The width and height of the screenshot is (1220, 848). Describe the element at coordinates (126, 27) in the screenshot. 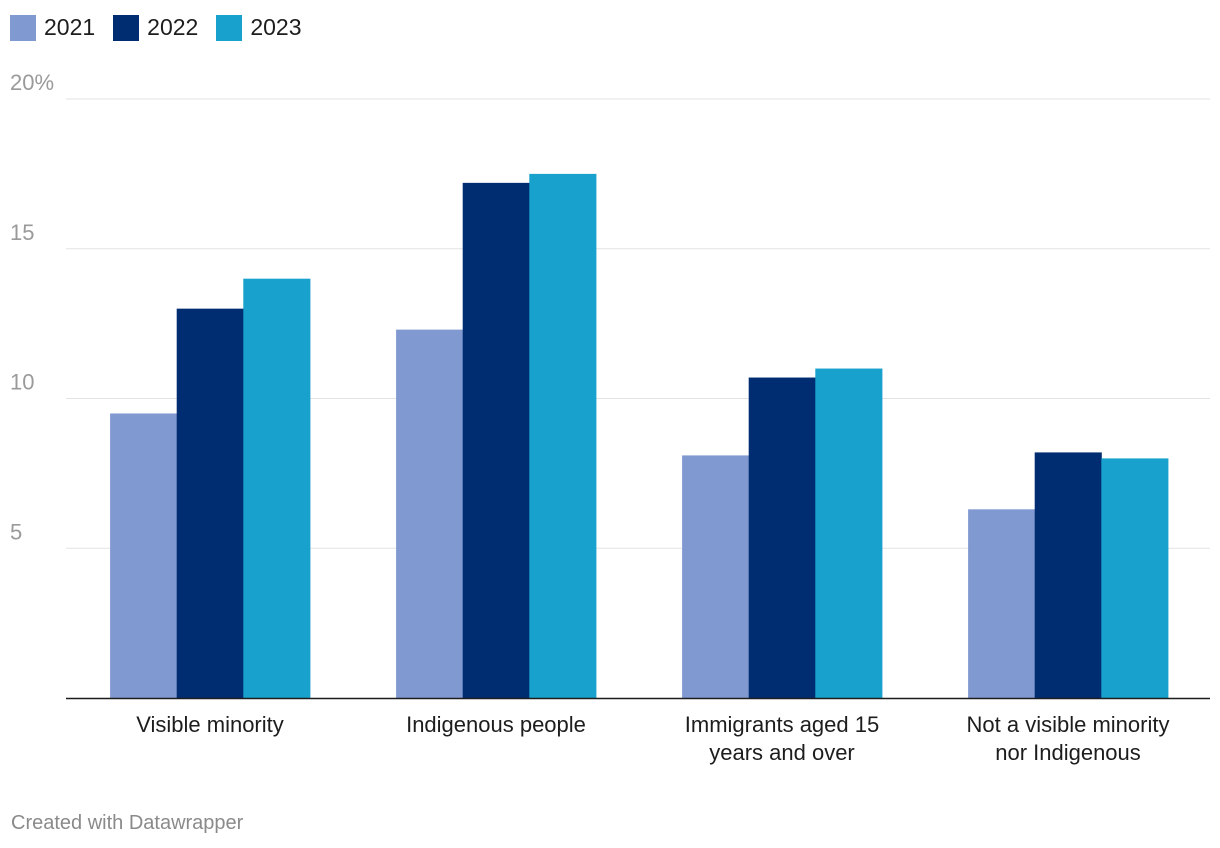

I see `legend-swatch-2022` at that location.